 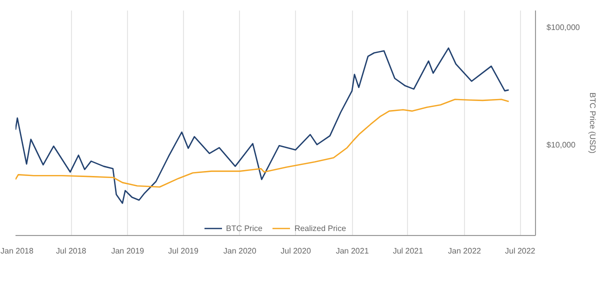 What do you see at coordinates (71, 251) in the screenshot?
I see `x-tick-label: Jul 2018` at bounding box center [71, 251].